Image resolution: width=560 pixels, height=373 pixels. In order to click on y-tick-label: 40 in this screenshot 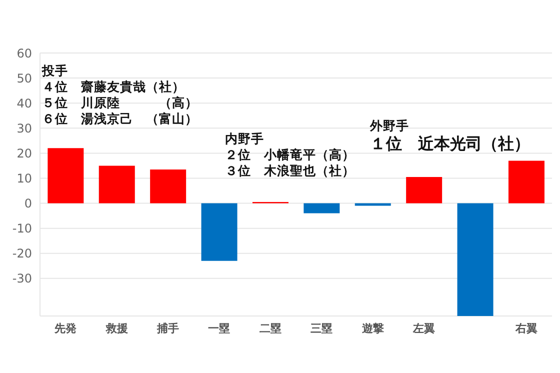, I will do `click(24, 103)`.